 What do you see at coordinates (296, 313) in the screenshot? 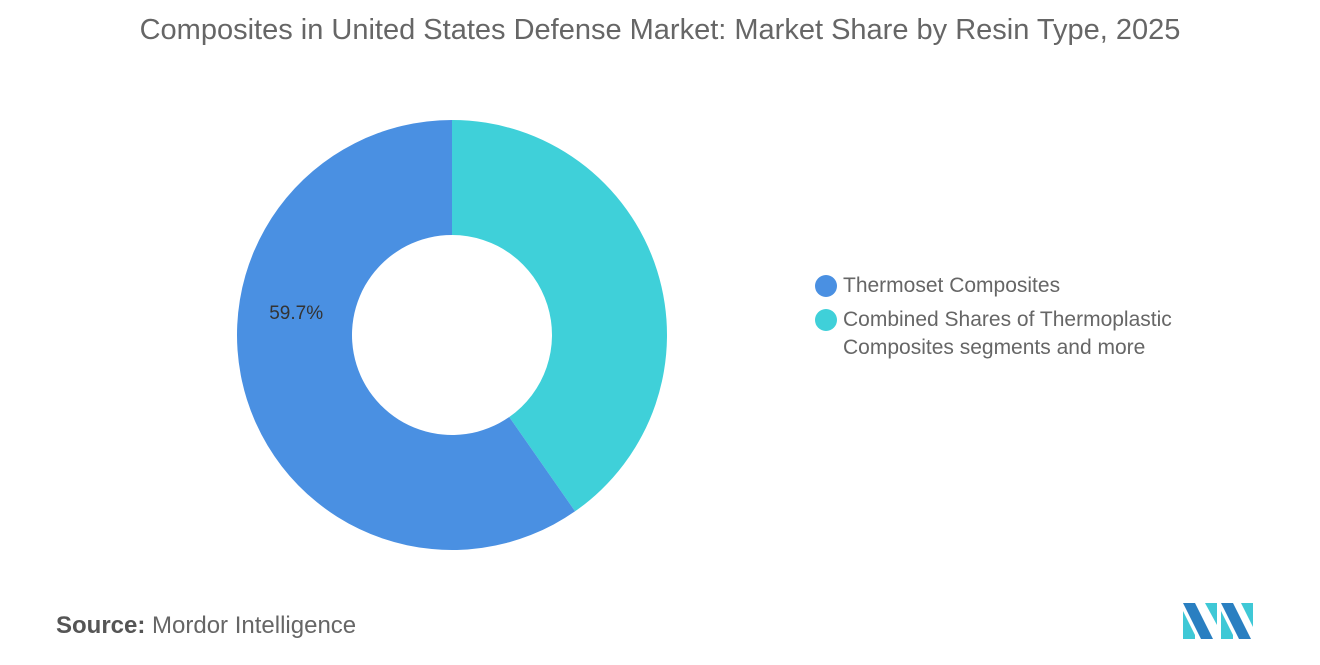
I see `data-label-0: 59.7%` at bounding box center [296, 313].